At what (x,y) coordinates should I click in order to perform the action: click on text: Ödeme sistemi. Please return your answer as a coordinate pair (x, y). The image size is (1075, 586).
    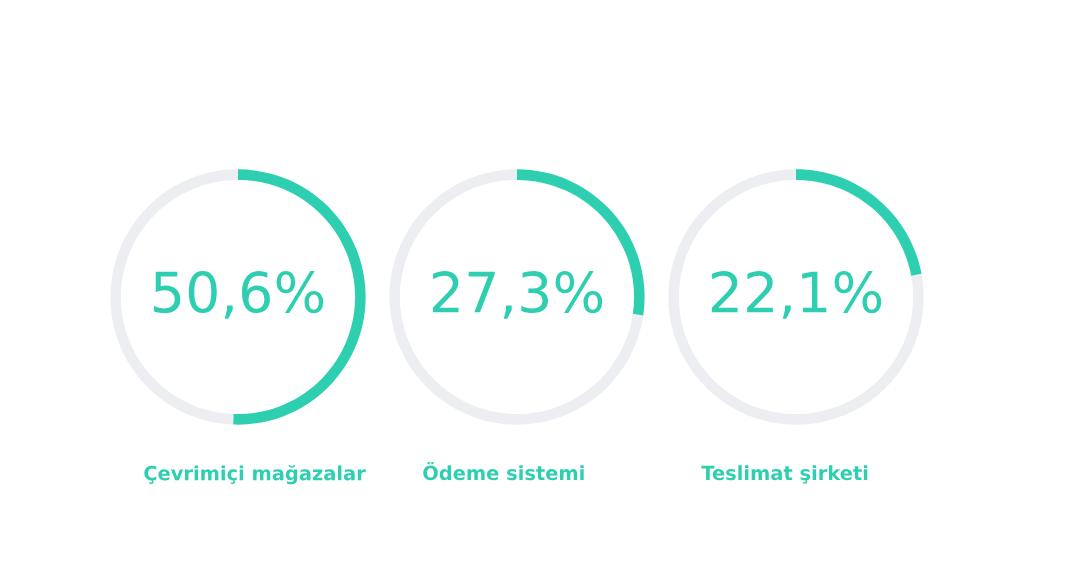
    Looking at the image, I should click on (503, 471).